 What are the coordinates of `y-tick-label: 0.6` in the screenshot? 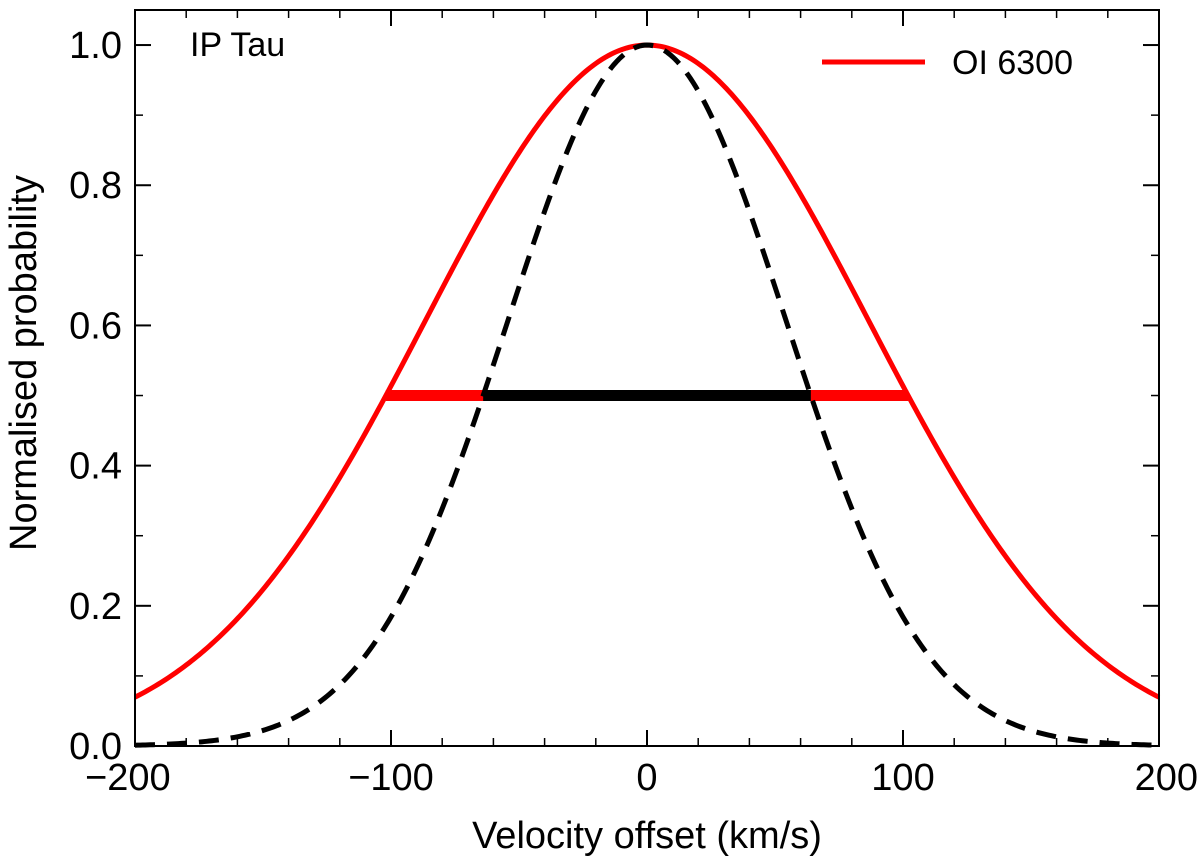 It's located at (95, 326).